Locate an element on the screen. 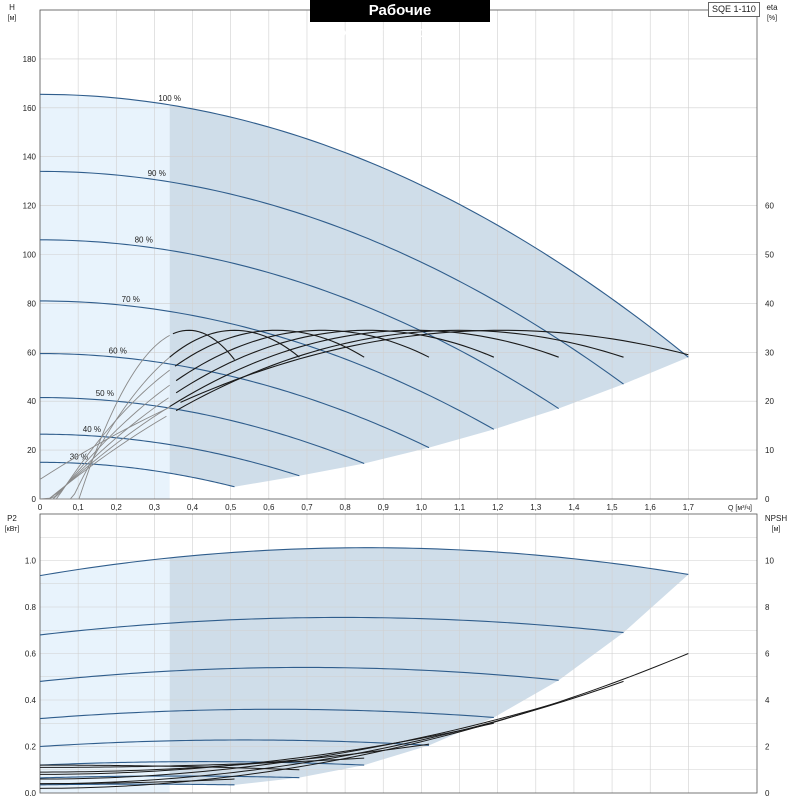  y-tick-label: 0.4 is located at coordinates (31, 700).